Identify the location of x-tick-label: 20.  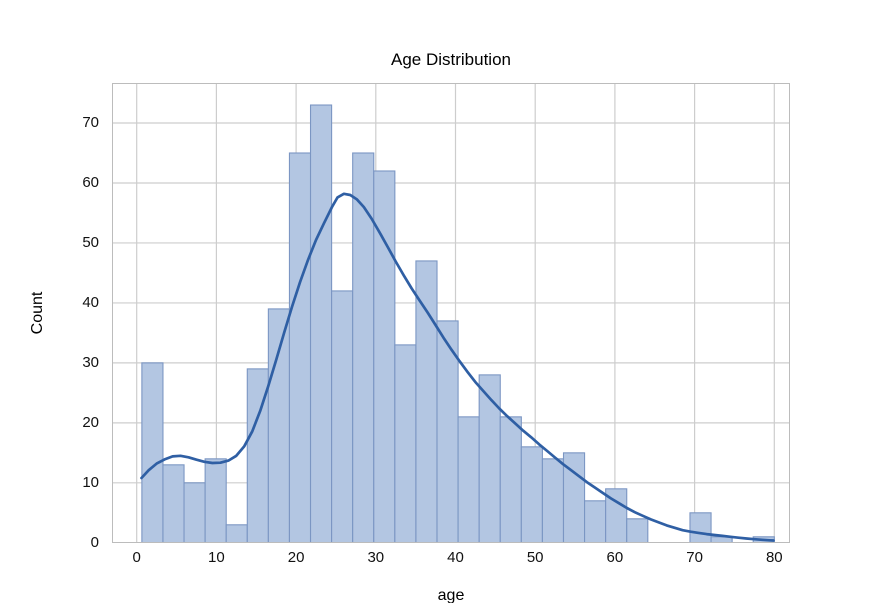
(296, 557).